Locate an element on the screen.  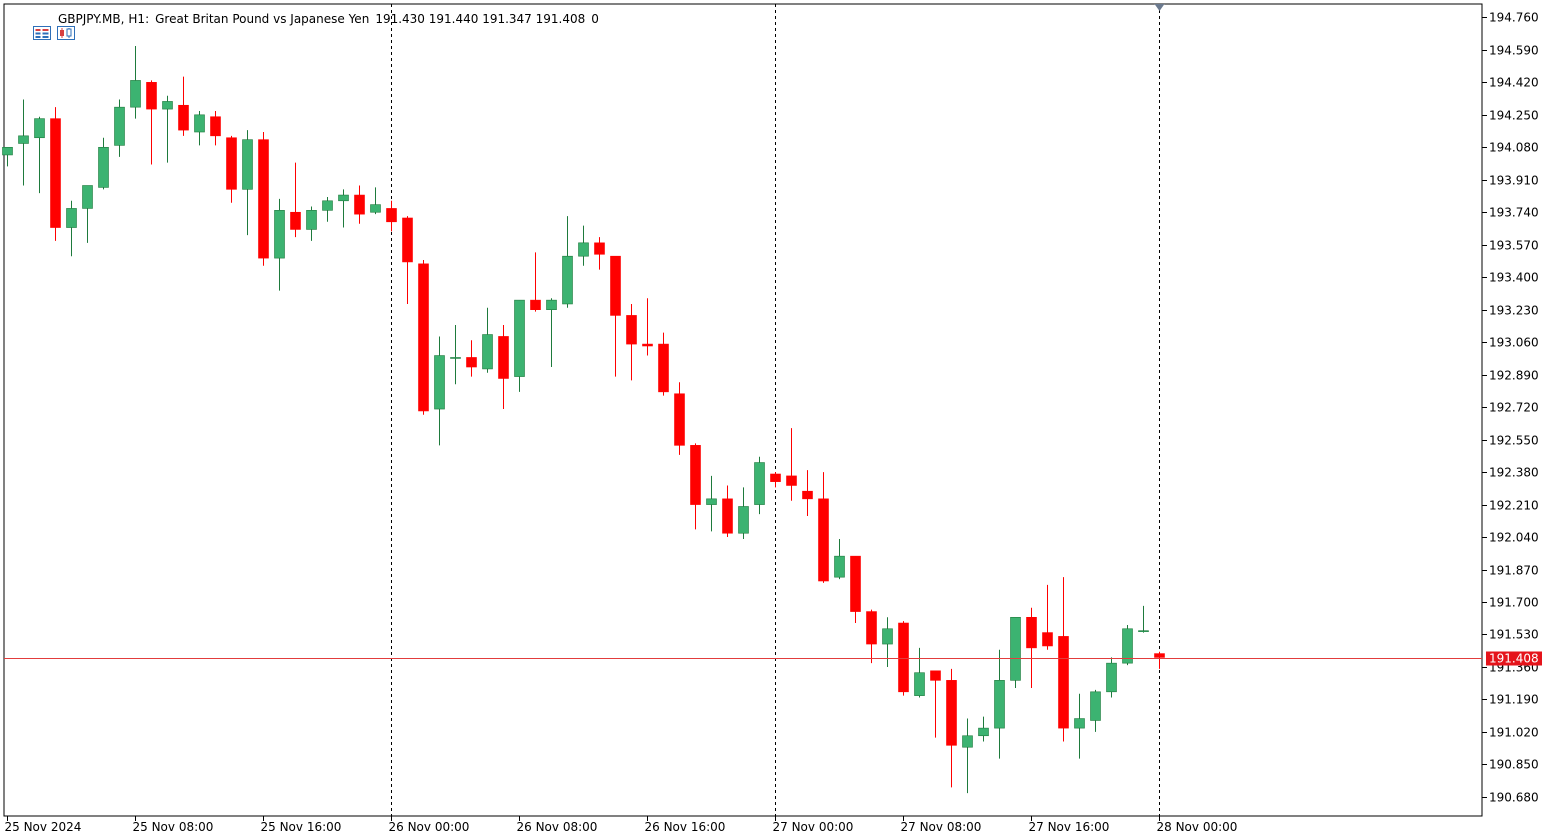
y-tick-label: 194.250 is located at coordinates (1514, 116).